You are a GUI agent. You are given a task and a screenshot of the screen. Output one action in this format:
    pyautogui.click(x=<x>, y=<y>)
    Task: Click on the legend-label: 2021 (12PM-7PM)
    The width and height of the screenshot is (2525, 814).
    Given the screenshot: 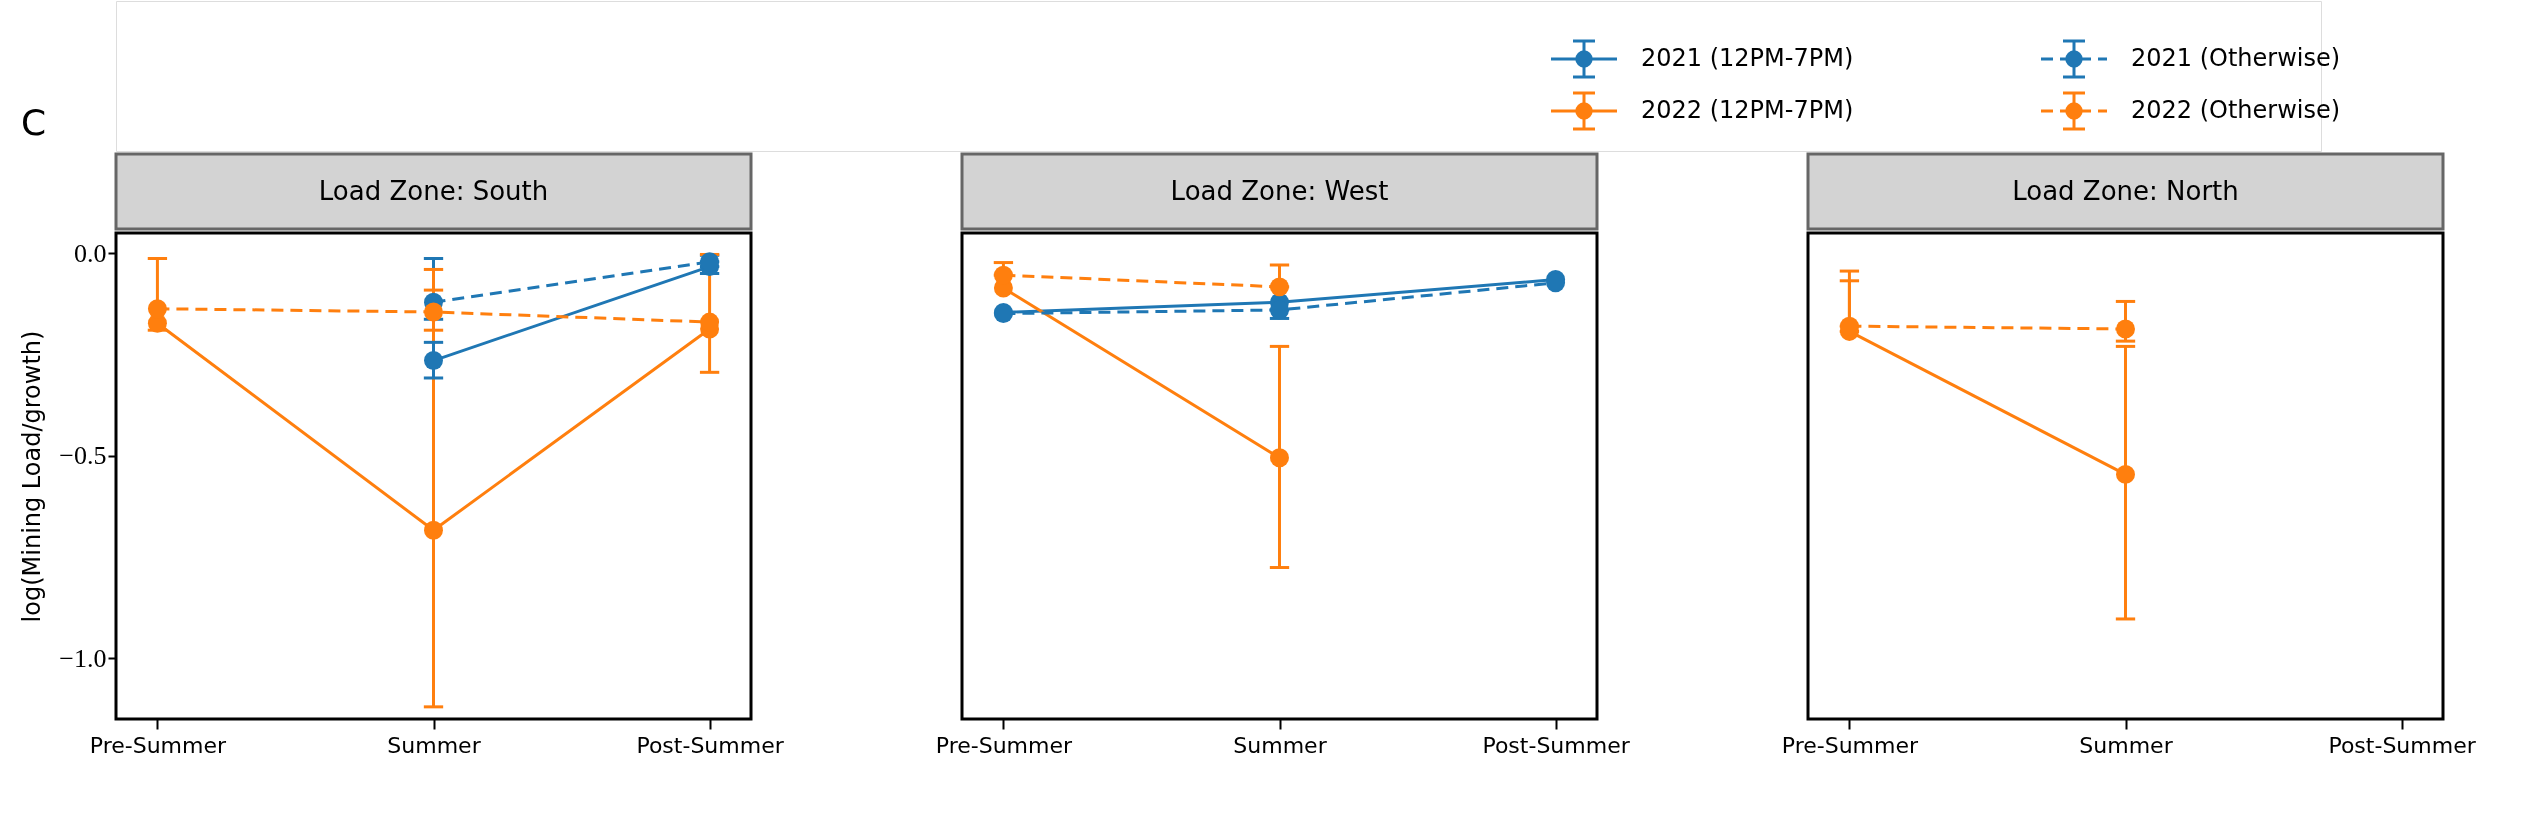 What is the action you would take?
    pyautogui.click(x=1747, y=58)
    